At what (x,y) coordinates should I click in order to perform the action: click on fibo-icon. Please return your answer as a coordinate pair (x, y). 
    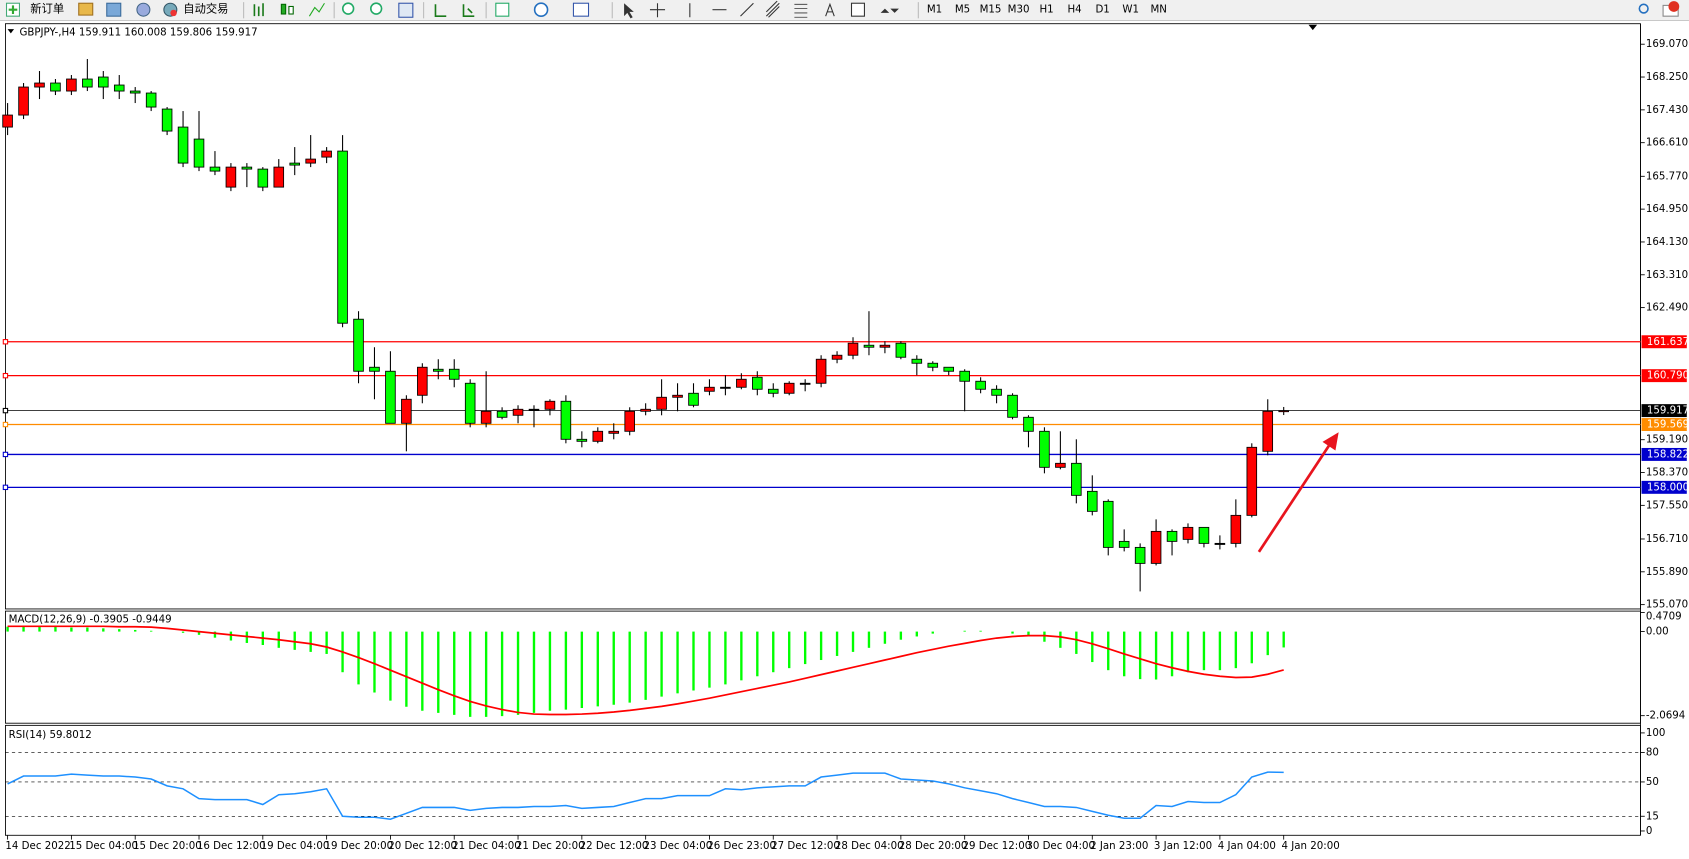
    Looking at the image, I should click on (801, 10).